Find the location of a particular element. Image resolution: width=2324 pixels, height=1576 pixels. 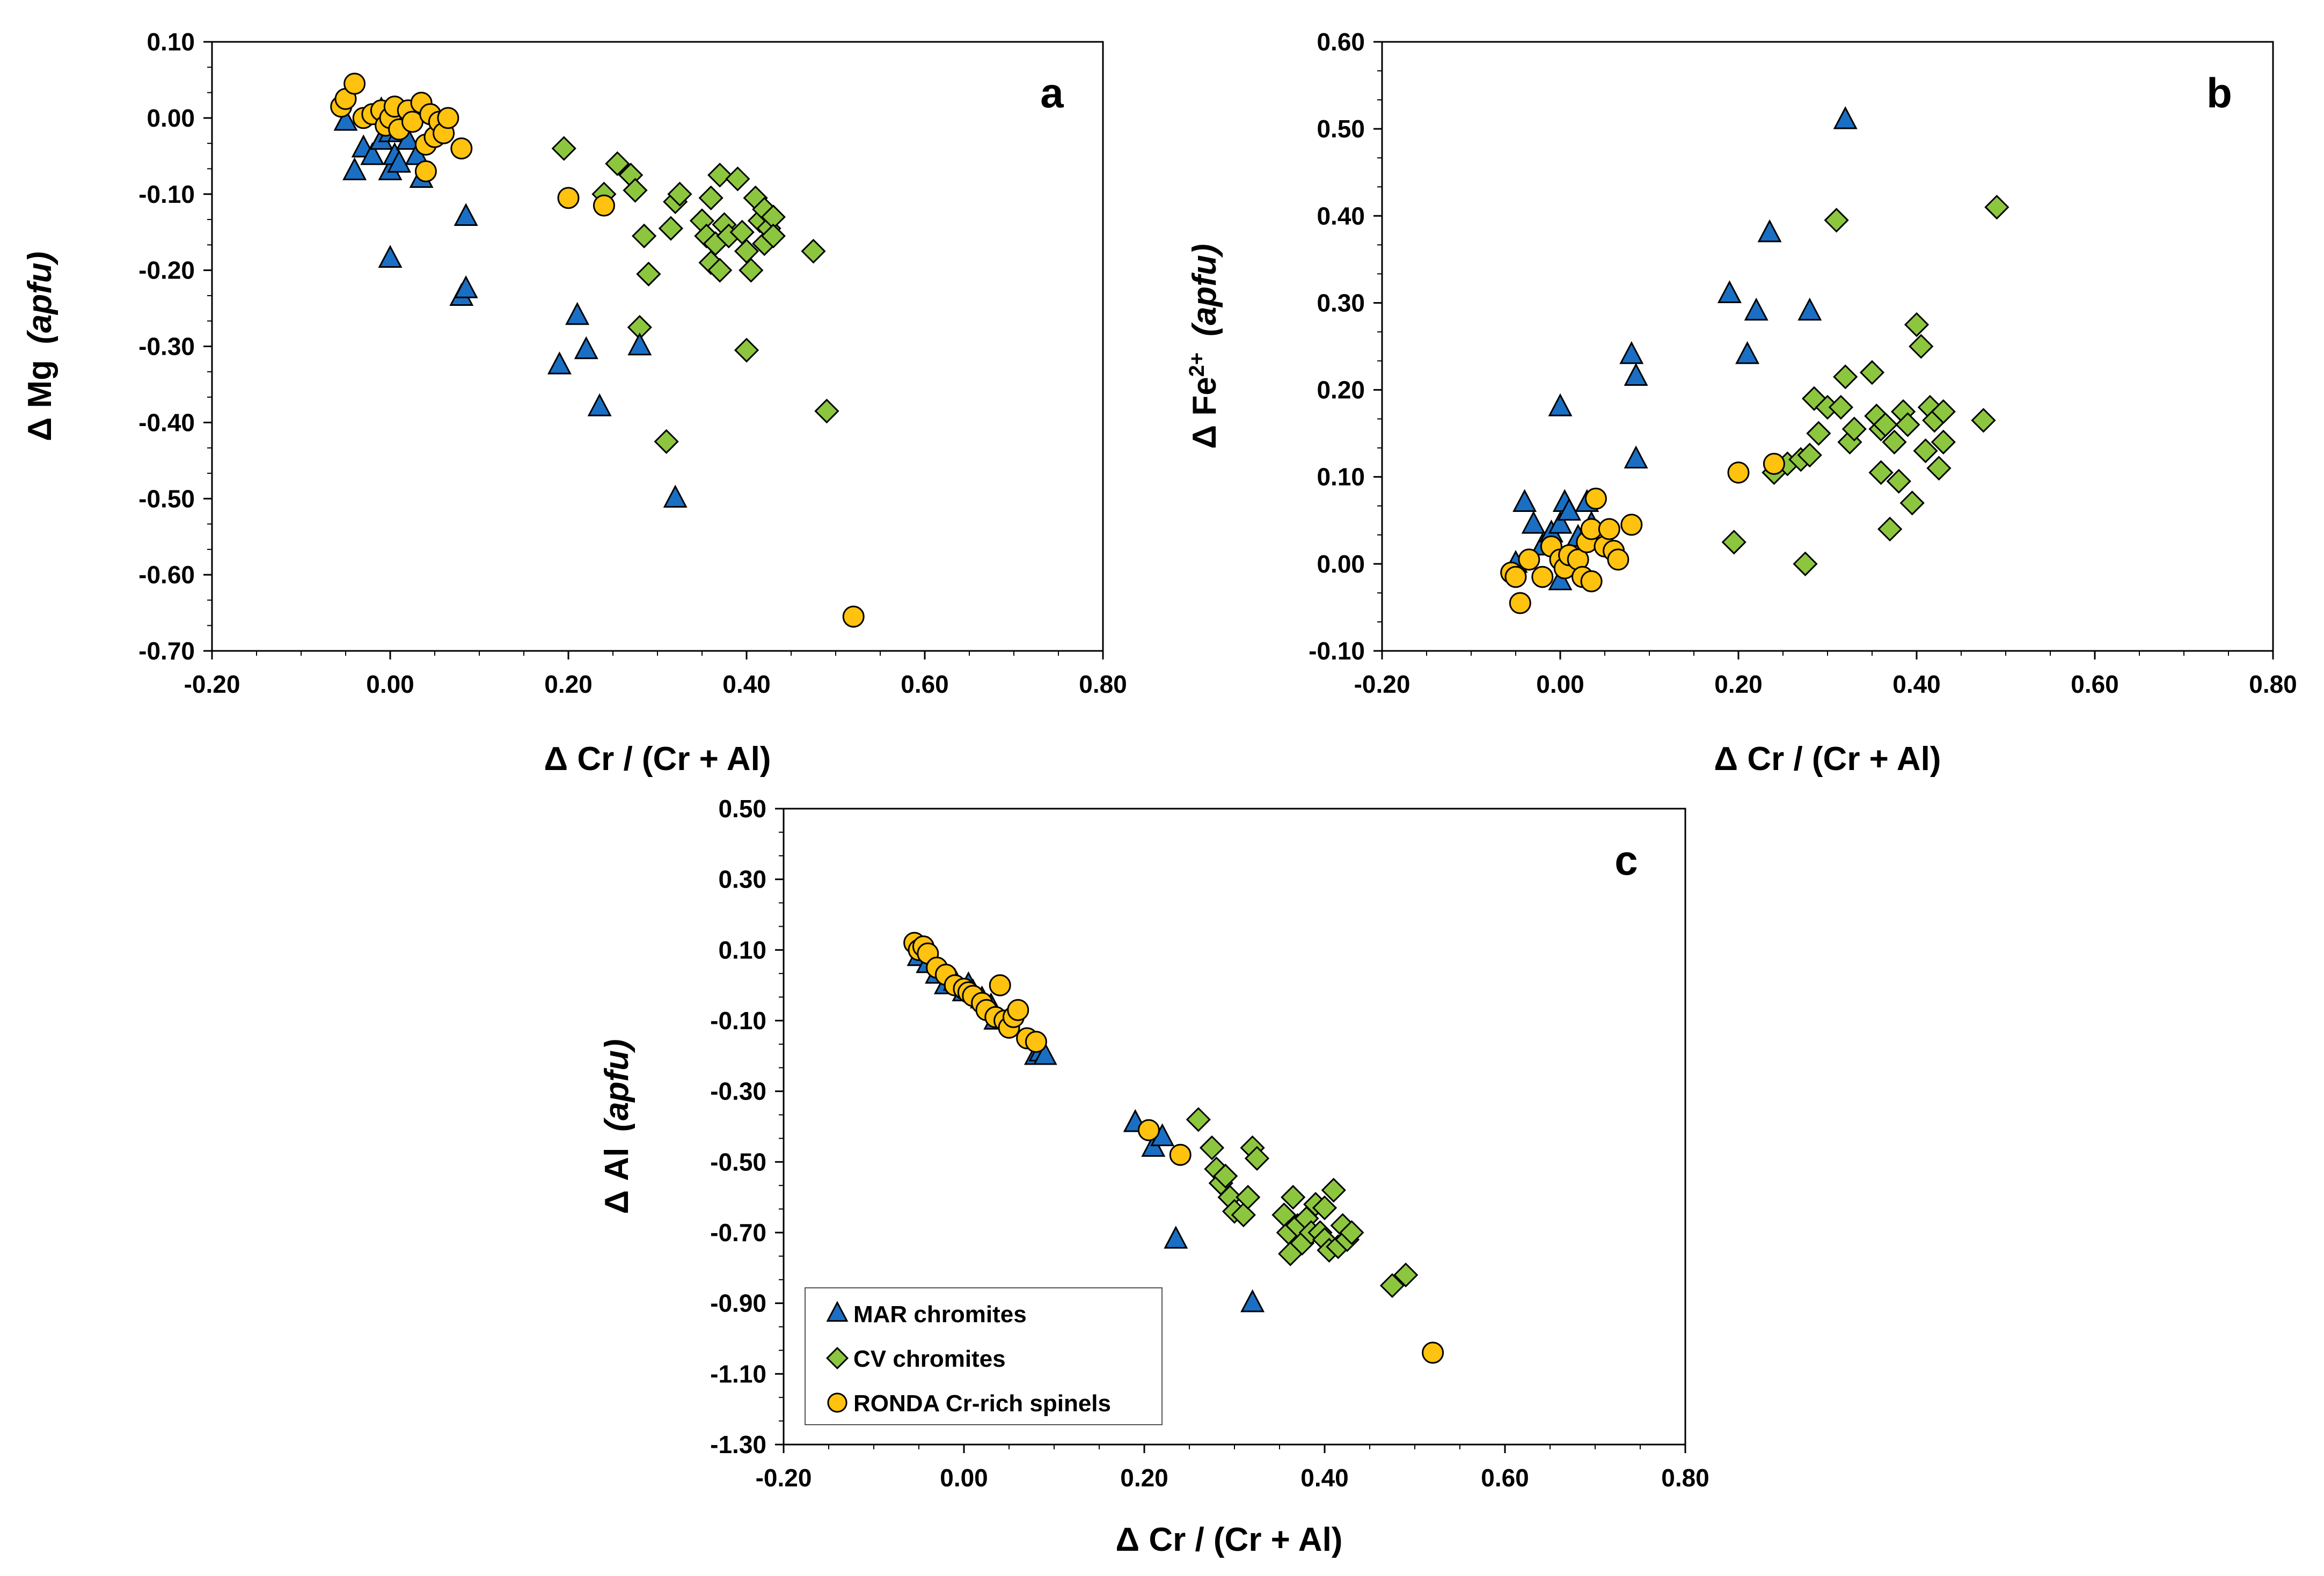

y-tick-label: 0.60 is located at coordinates (1341, 42).